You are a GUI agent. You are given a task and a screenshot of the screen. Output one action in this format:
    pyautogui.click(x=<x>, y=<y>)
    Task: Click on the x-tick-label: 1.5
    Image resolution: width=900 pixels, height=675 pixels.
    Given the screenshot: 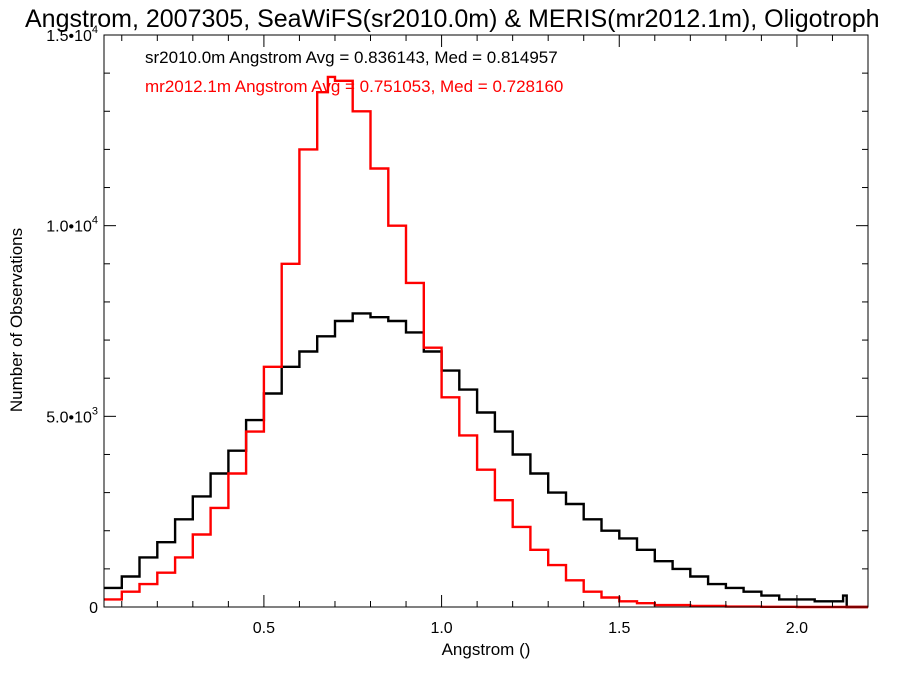 What is the action you would take?
    pyautogui.click(x=619, y=628)
    